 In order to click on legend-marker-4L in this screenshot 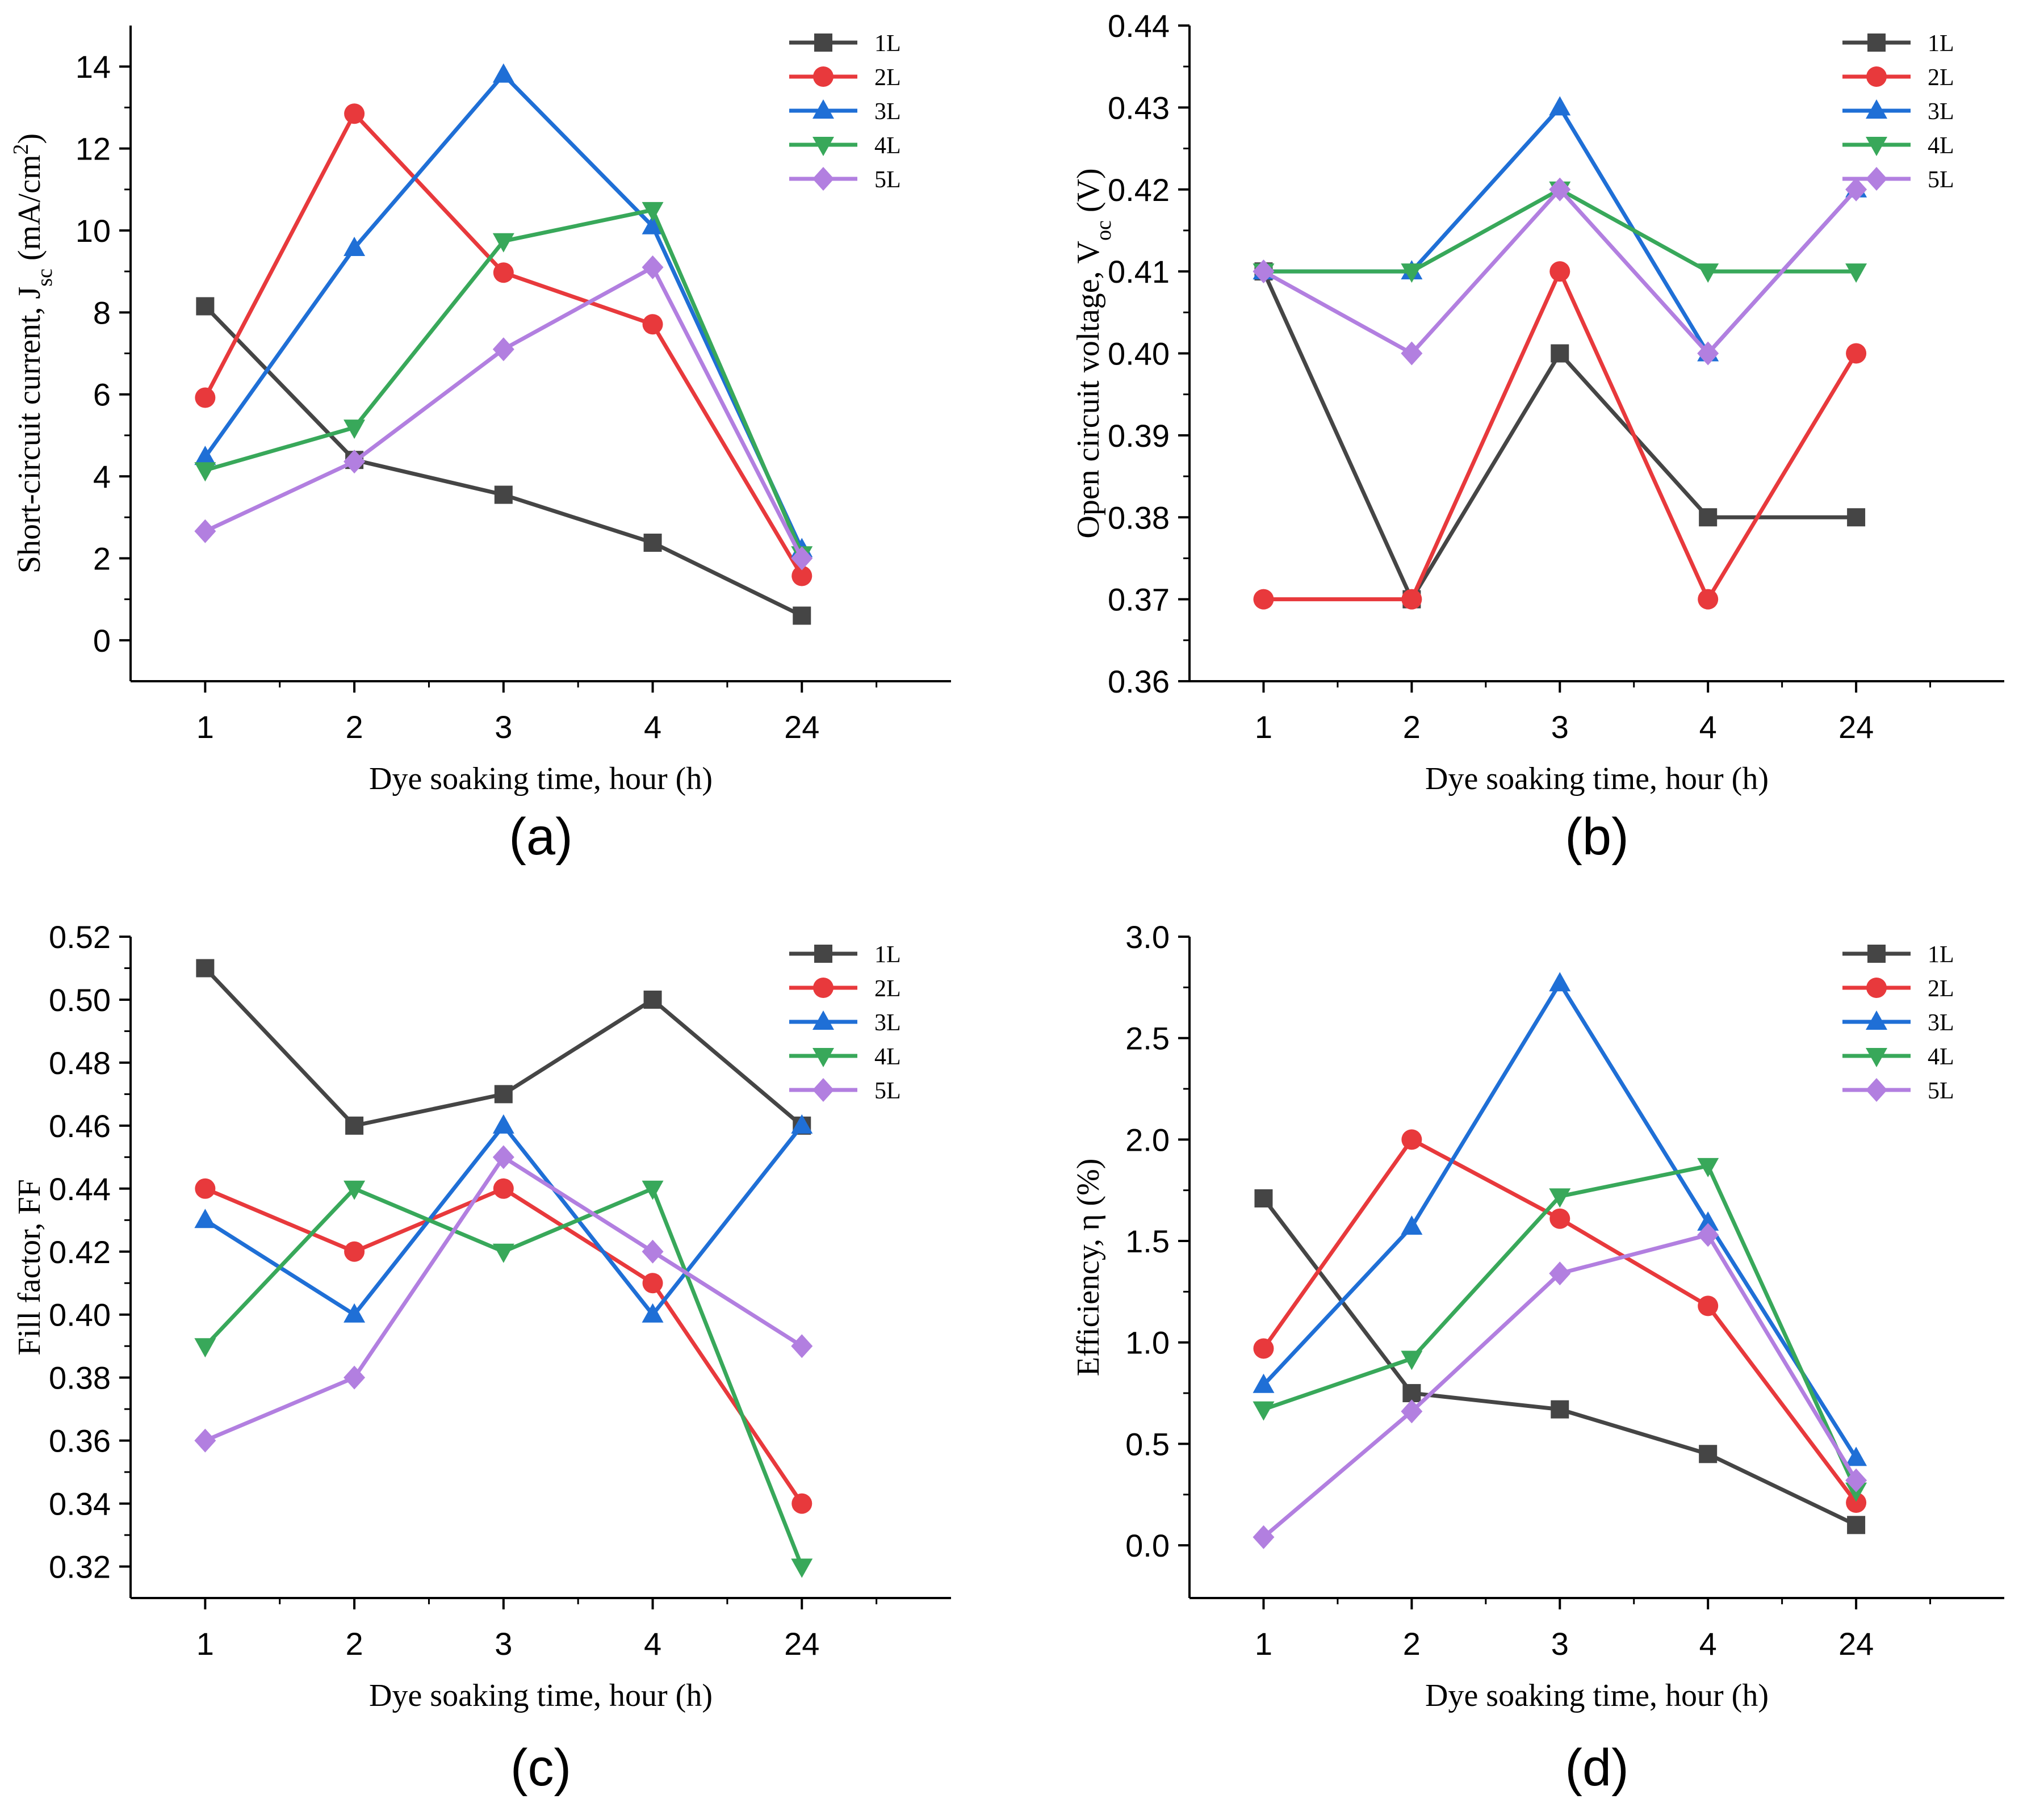, I will do `click(823, 146)`.